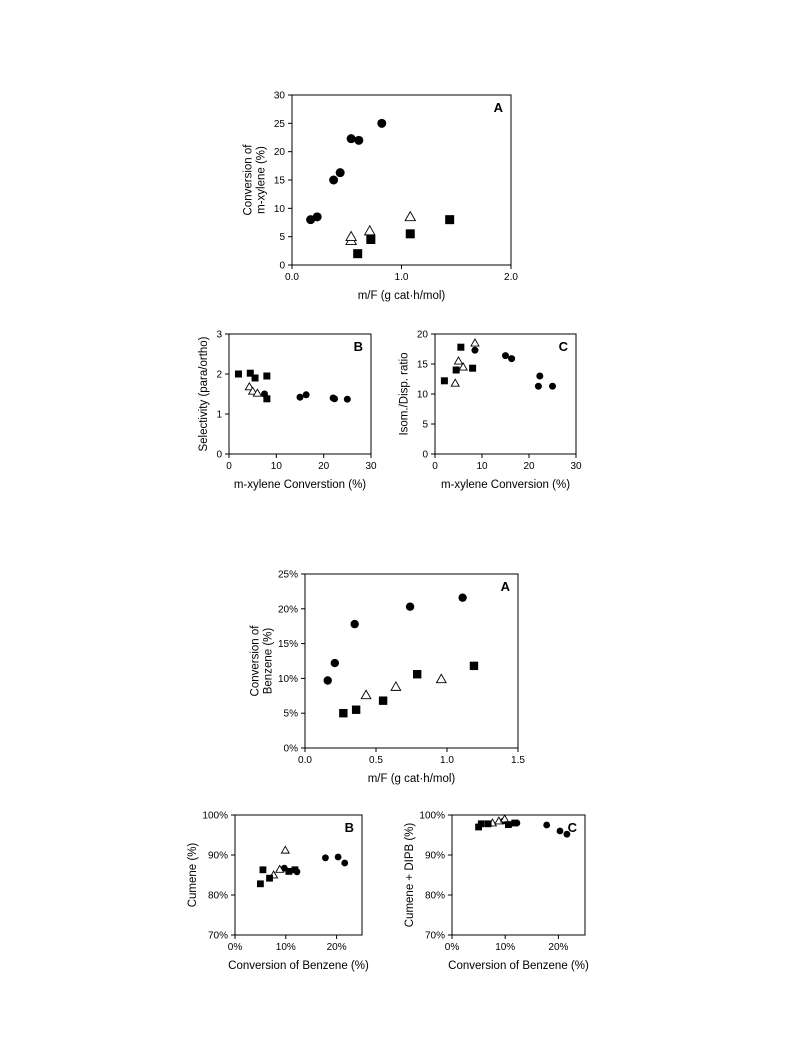 This screenshot has width=793, height=1057. Describe the element at coordinates (412, 779) in the screenshot. I see `x-axis-label: m/F (g cat·h/mol)` at that location.